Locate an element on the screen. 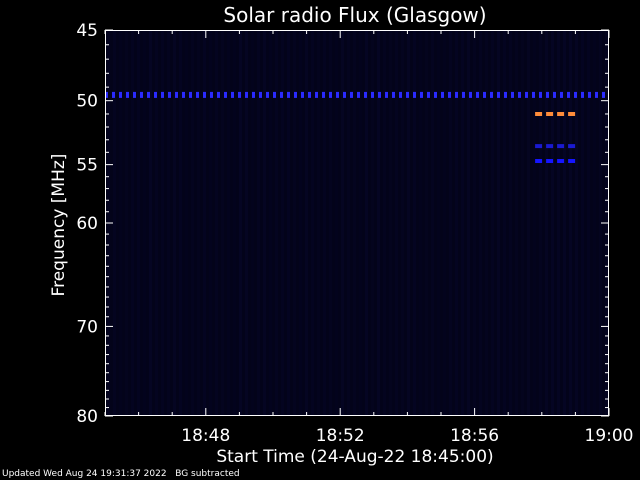  x-tick-label: 18:48 is located at coordinates (205, 436).